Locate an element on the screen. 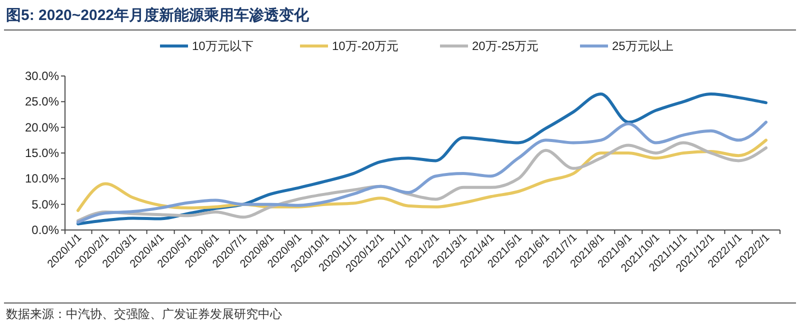  legend-label: 10万元以下 is located at coordinates (223, 46).